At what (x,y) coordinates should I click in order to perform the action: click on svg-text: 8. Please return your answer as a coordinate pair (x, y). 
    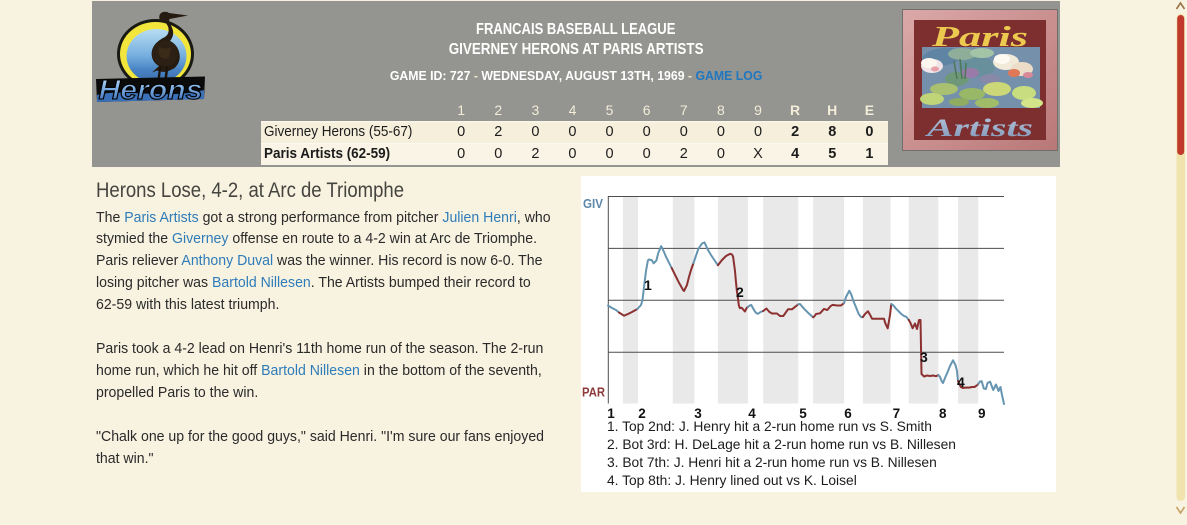
    Looking at the image, I should click on (943, 413).